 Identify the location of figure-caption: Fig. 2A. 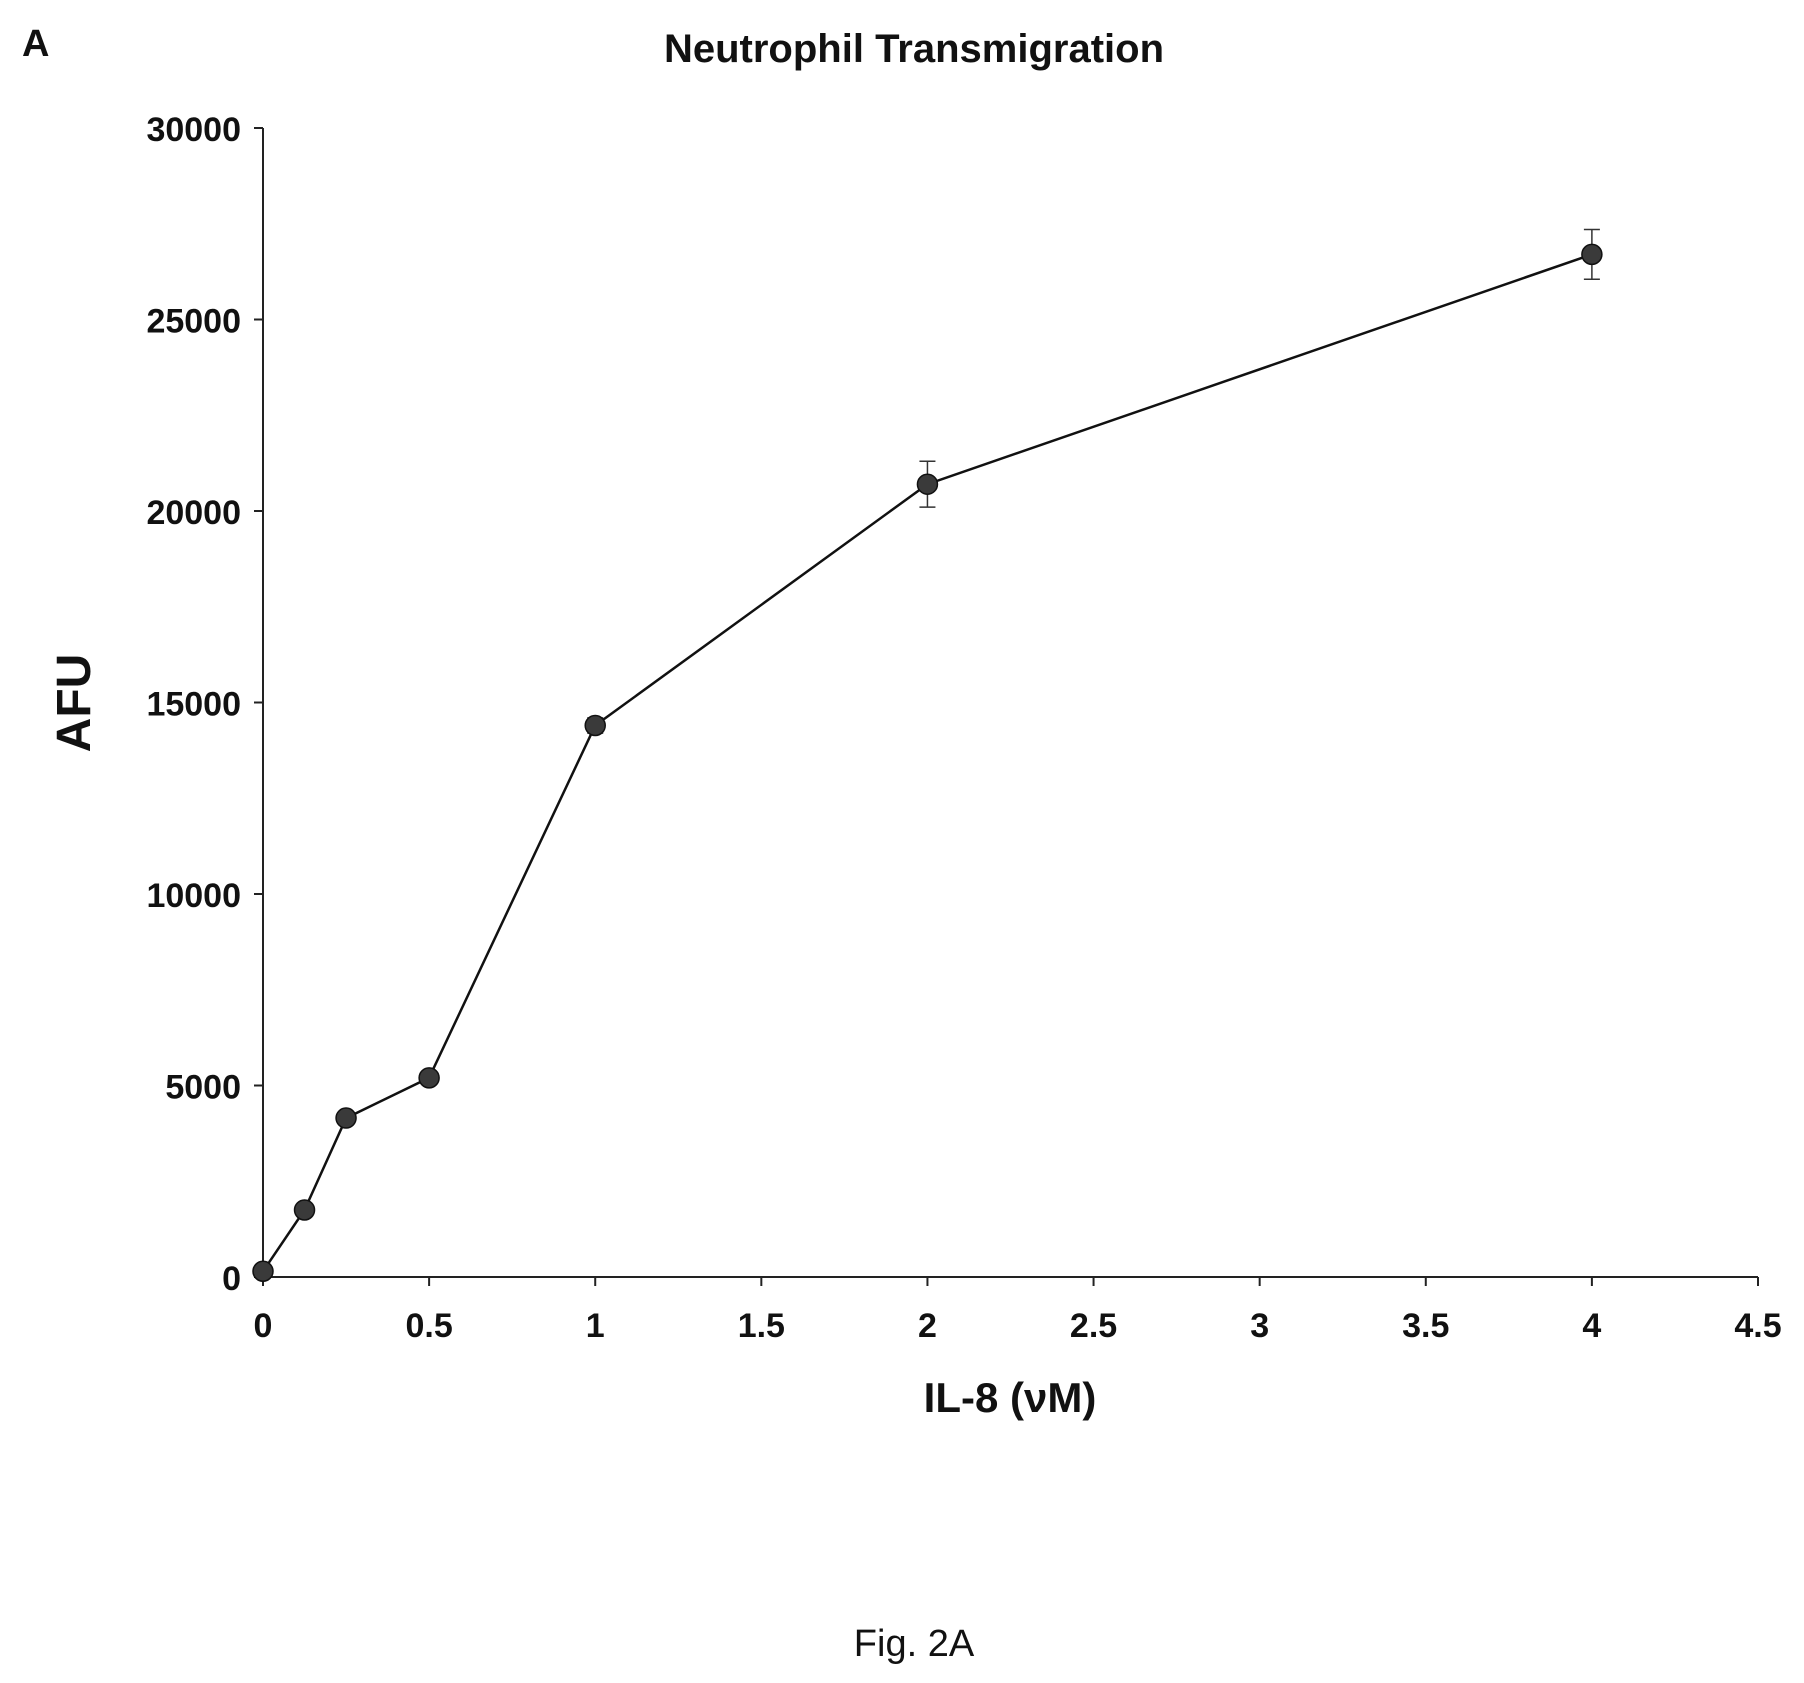
(914, 1644).